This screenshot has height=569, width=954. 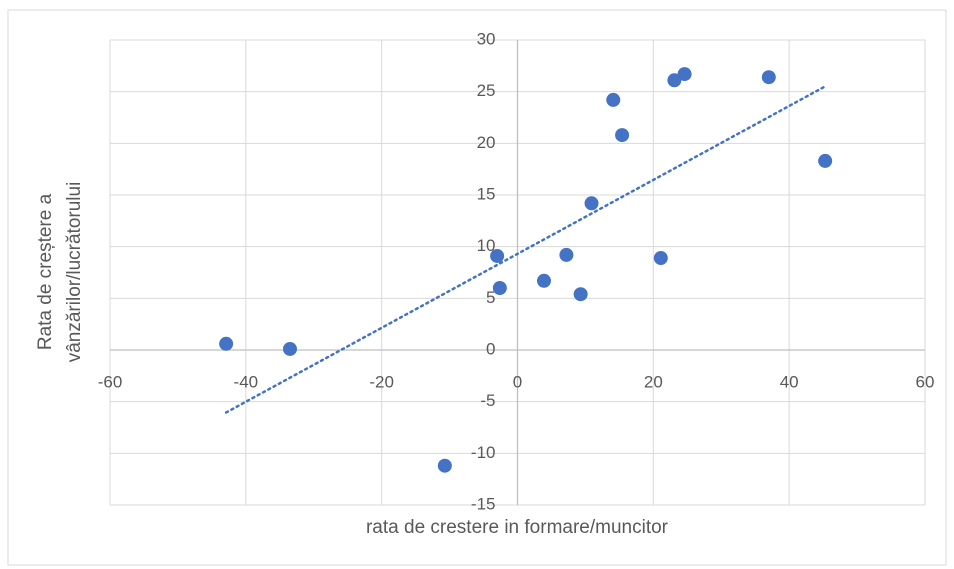 I want to click on y-tick-label: 5, so click(x=490, y=297).